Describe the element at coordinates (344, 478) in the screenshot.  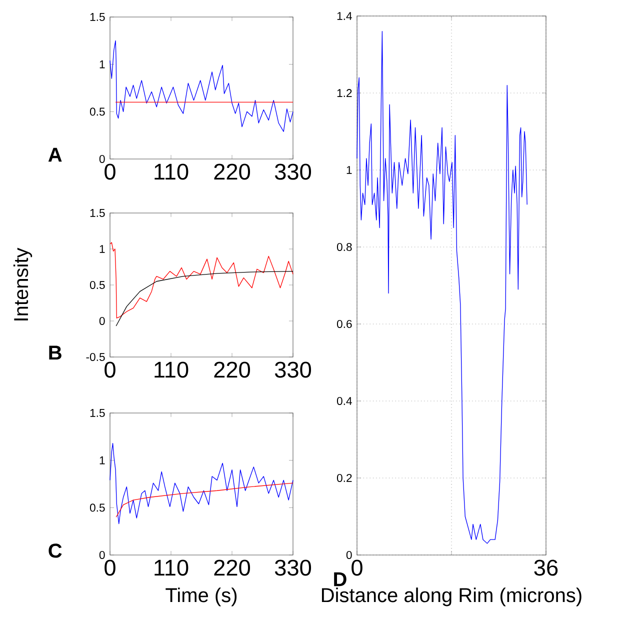
I see `y-tick-label: 0.2` at that location.